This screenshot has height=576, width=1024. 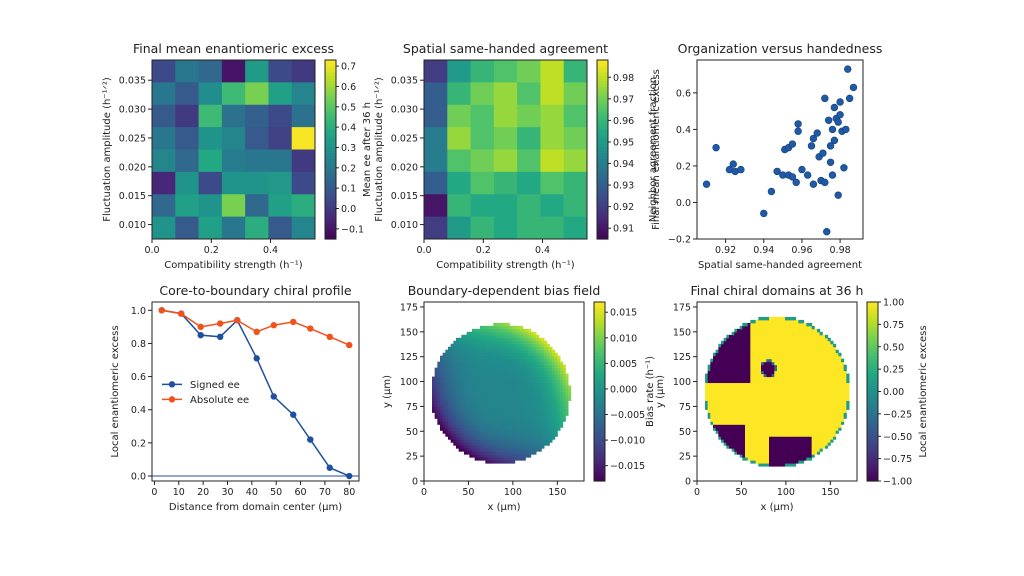 I want to click on colorbar-tick-label: 0.75, so click(x=893, y=325).